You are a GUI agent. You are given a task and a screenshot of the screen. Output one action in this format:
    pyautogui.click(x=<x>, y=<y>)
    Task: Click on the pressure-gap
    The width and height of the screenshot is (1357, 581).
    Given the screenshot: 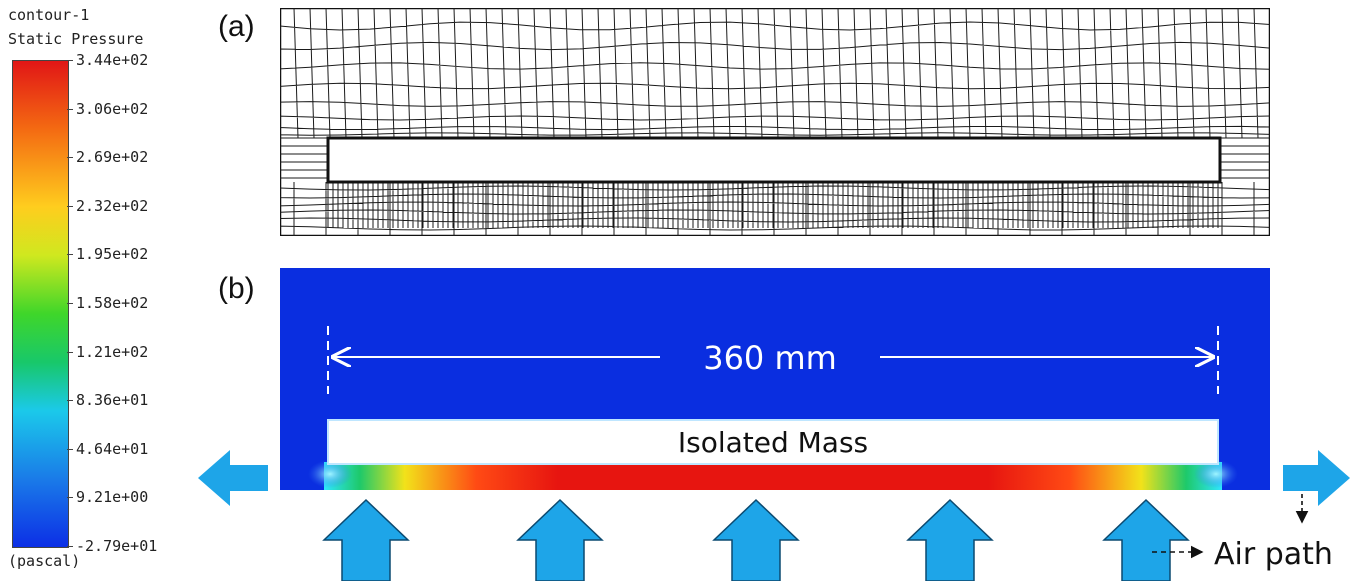 What is the action you would take?
    pyautogui.click(x=773, y=476)
    